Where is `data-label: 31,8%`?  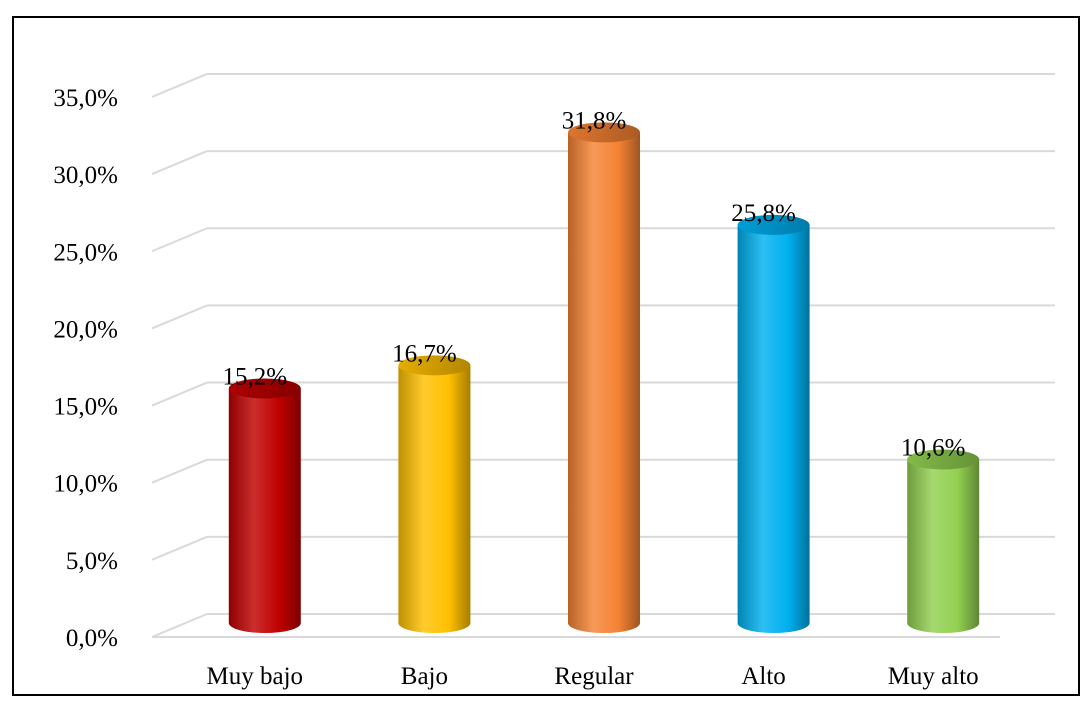 data-label: 31,8% is located at coordinates (594, 120).